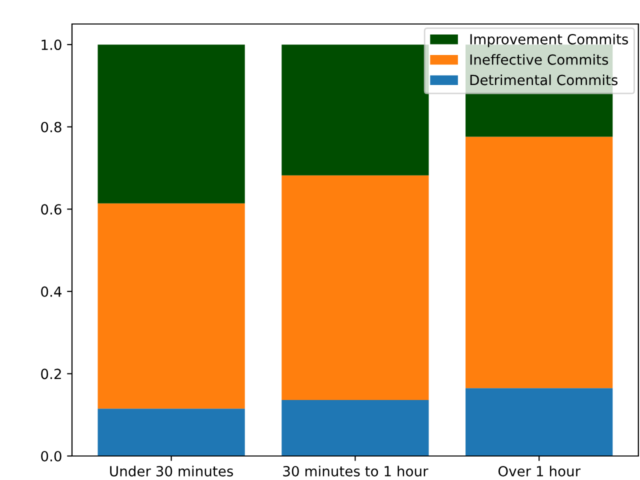  I want to click on legend-label: Ineffective Commits, so click(539, 59).